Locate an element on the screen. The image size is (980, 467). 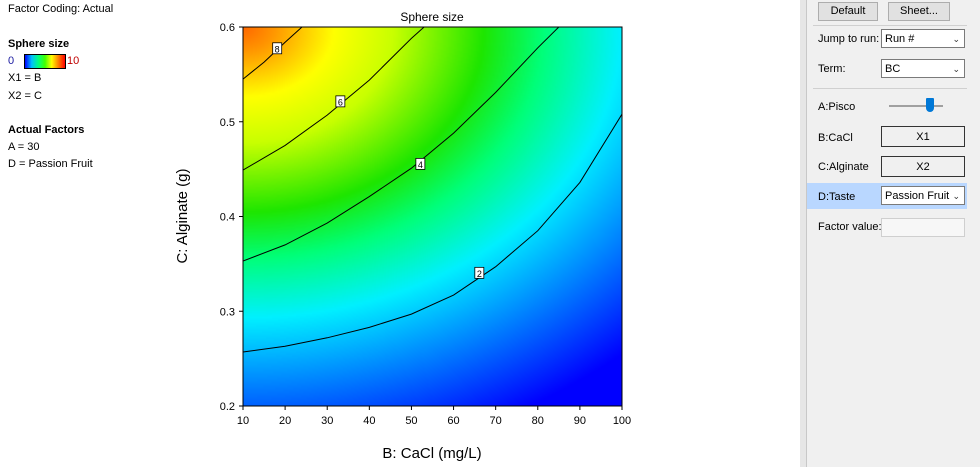
colorbar-low-label: 0 is located at coordinates (11, 61).